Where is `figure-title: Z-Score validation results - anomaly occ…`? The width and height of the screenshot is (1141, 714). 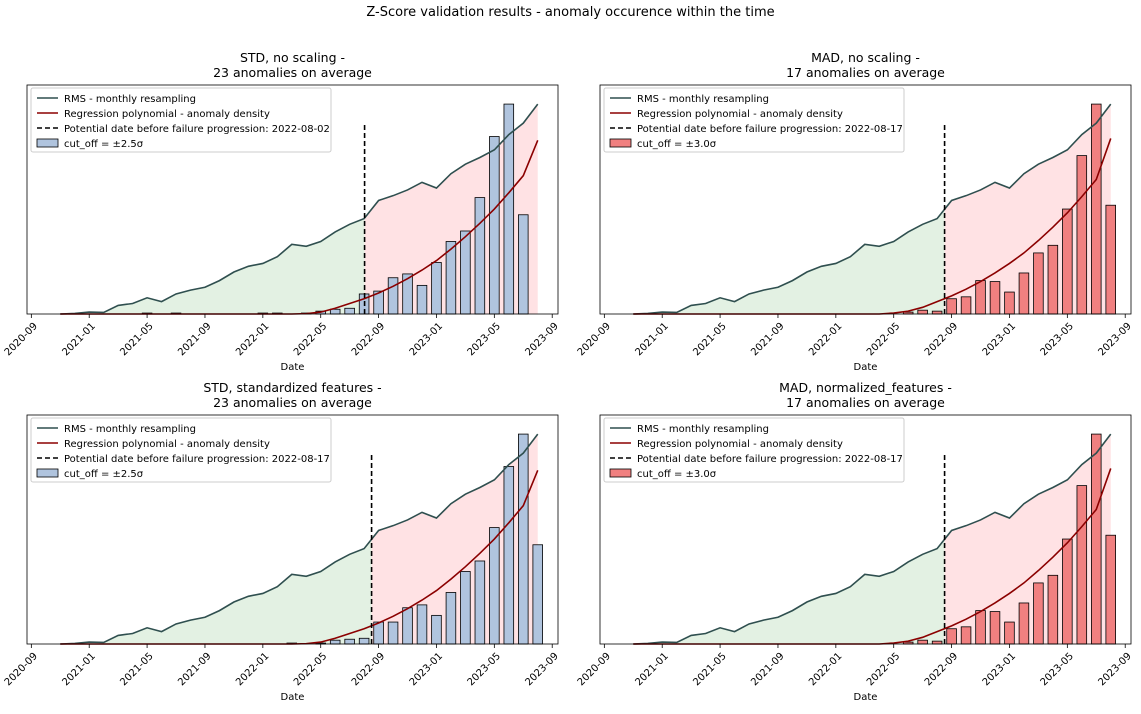
figure-title: Z-Score validation results - anomaly occ… is located at coordinates (570, 12).